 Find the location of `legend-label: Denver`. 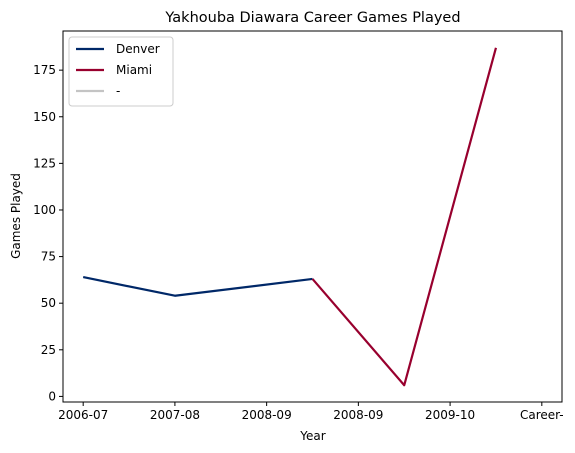

legend-label: Denver is located at coordinates (138, 49).